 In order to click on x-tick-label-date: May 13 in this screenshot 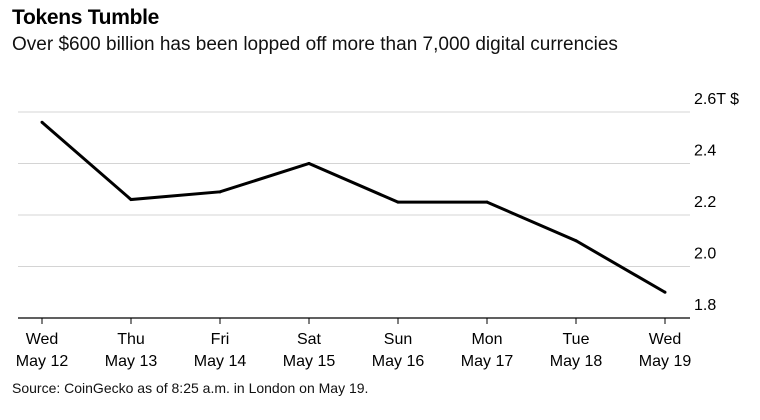, I will do `click(131, 361)`.